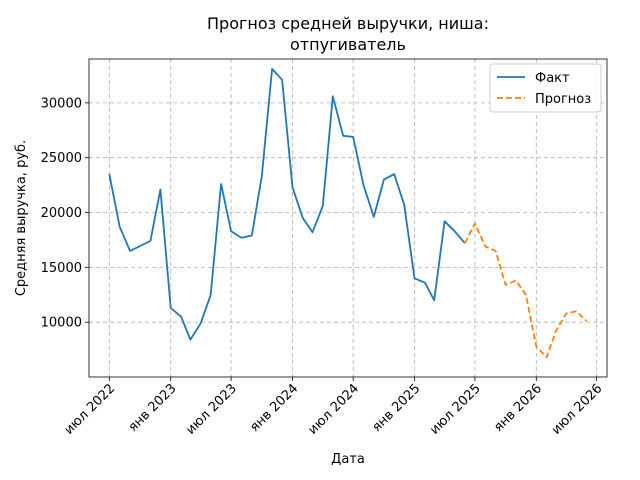 Image resolution: width=640 pixels, height=480 pixels. Describe the element at coordinates (61, 158) in the screenshot. I see `y-tick-label: 25000` at that location.